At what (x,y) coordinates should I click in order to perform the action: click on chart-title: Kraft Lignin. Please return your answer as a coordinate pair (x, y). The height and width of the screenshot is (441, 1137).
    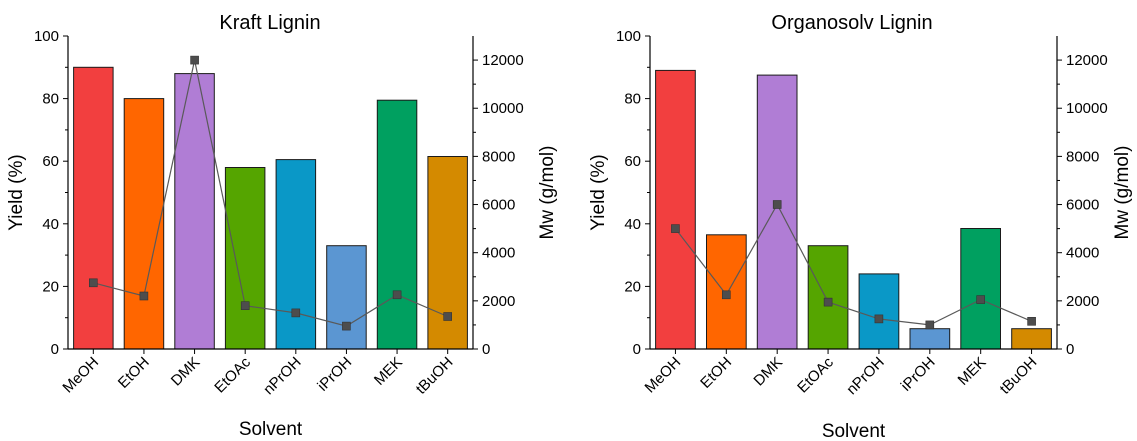
    Looking at the image, I should click on (269, 23).